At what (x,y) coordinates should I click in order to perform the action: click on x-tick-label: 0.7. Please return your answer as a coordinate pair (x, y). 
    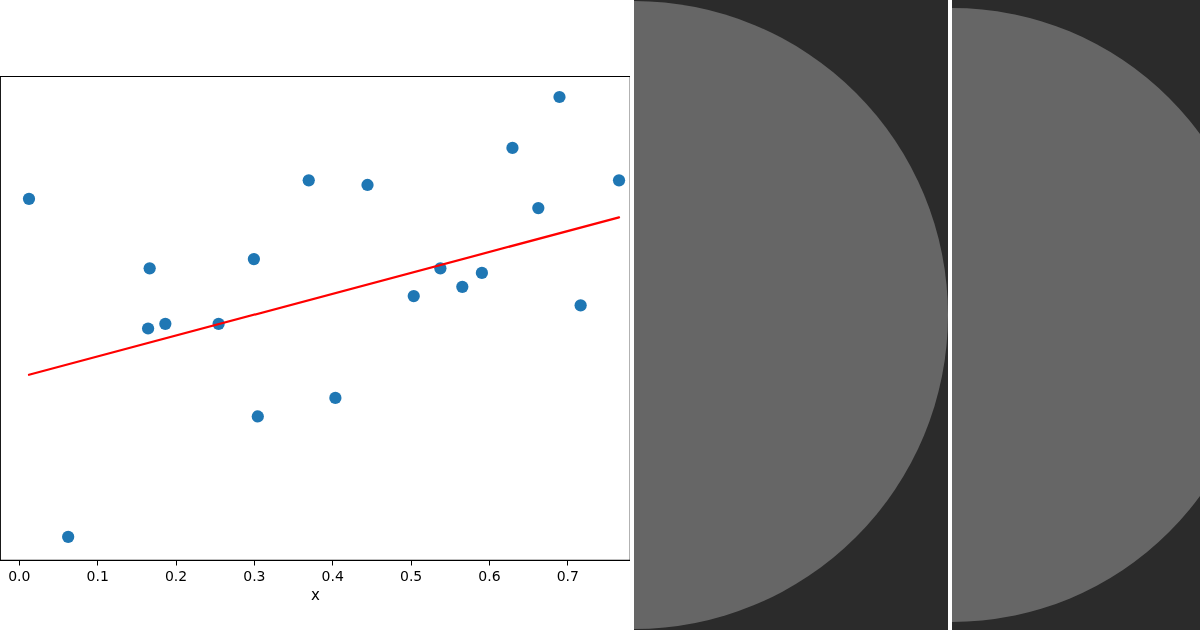
    Looking at the image, I should click on (567, 575).